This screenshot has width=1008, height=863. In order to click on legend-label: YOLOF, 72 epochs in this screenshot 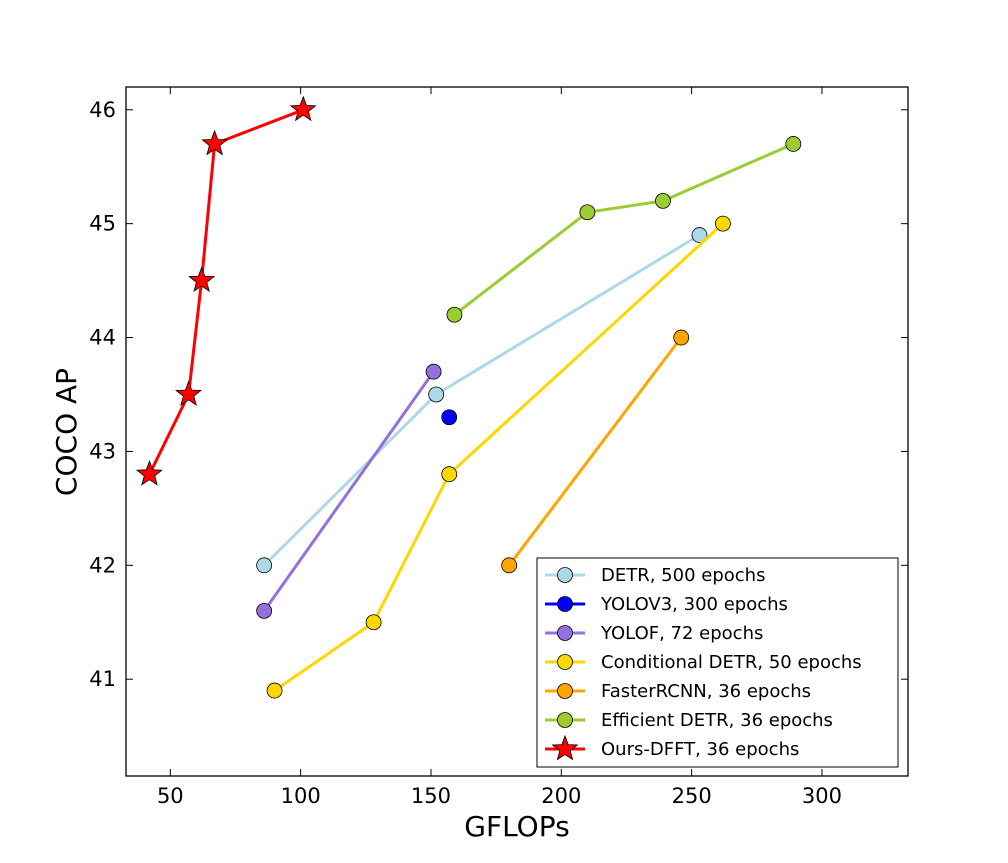, I will do `click(681, 633)`.